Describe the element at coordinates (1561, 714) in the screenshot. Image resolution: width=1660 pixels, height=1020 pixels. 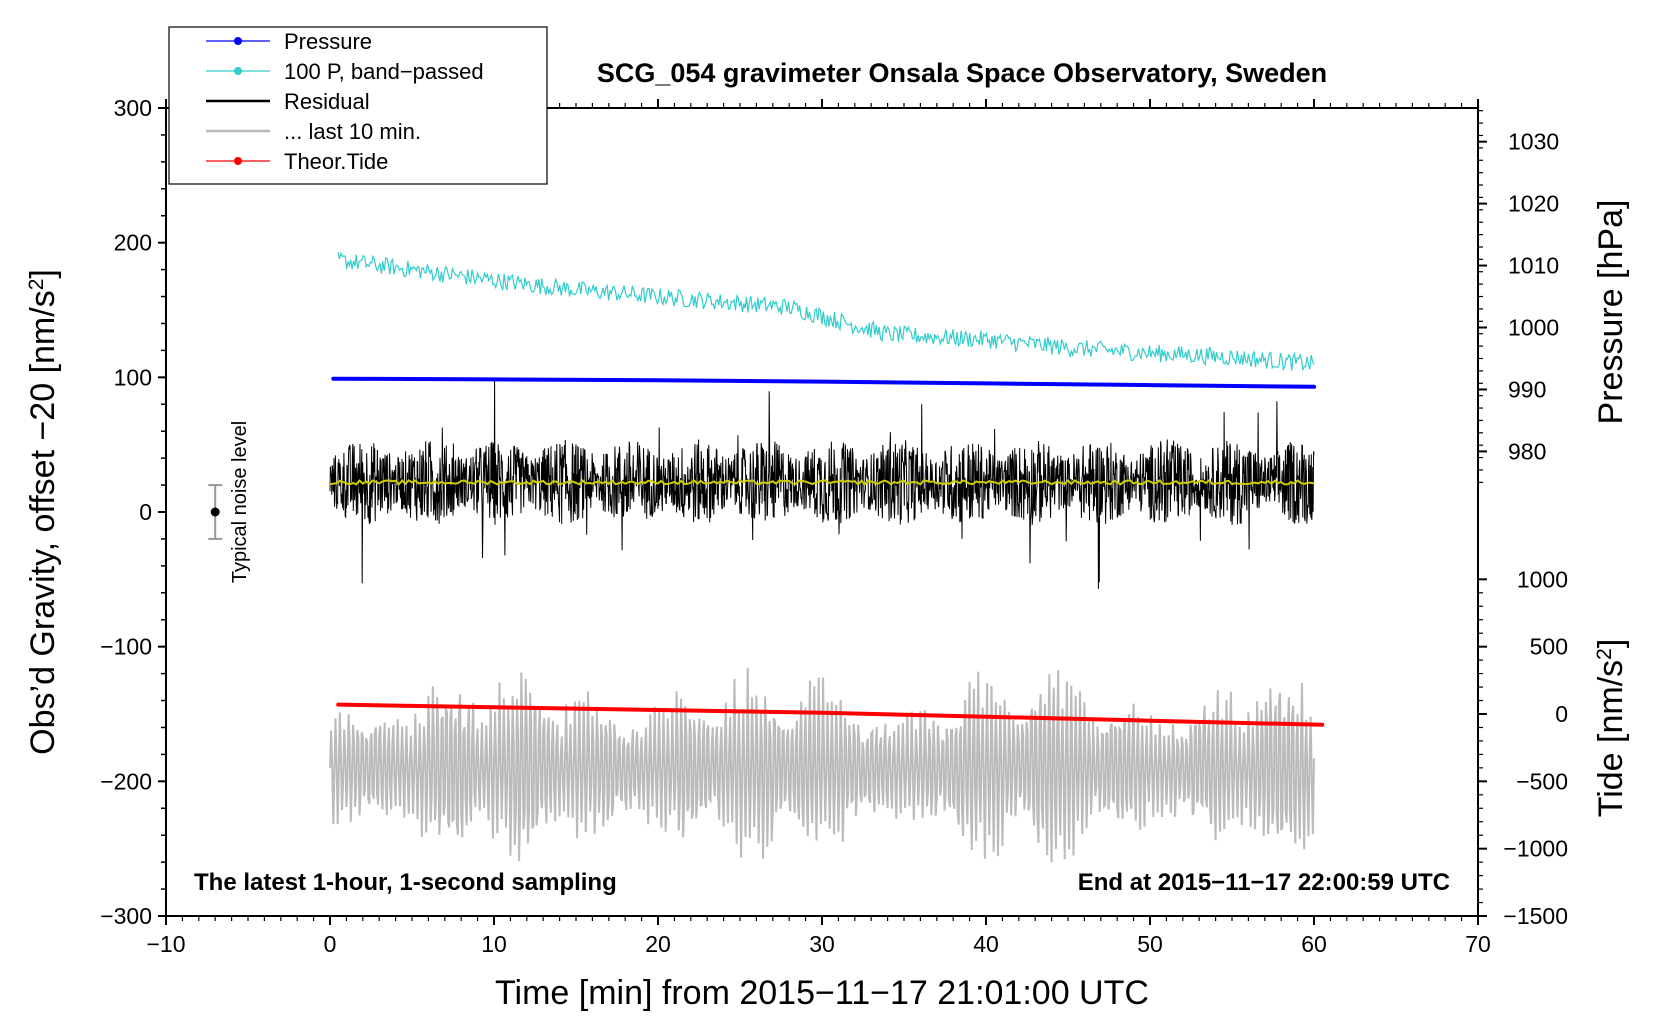
I see `tide-tick-label: 0` at that location.